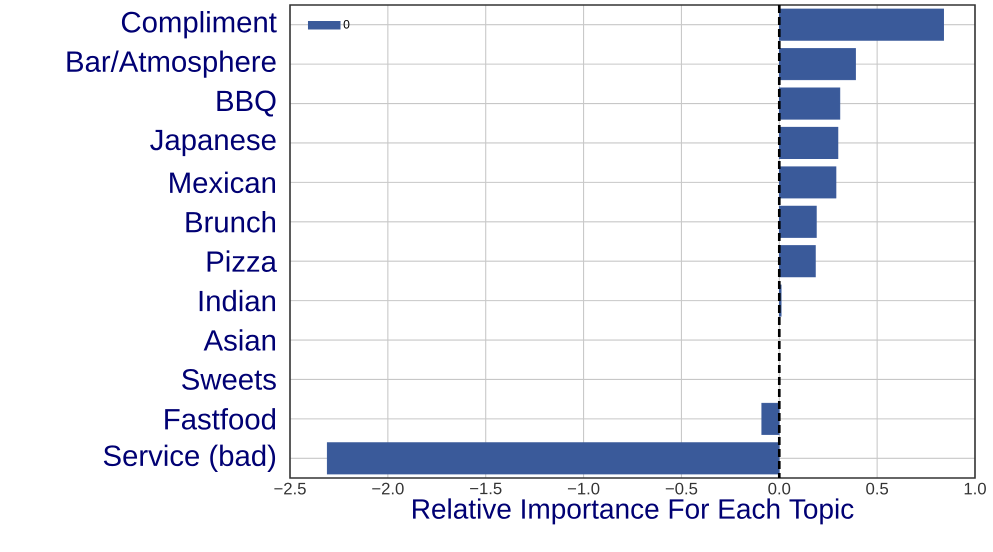 This screenshot has height=552, width=993. Describe the element at coordinates (877, 488) in the screenshot. I see `x-tick-label: 0.5` at that location.